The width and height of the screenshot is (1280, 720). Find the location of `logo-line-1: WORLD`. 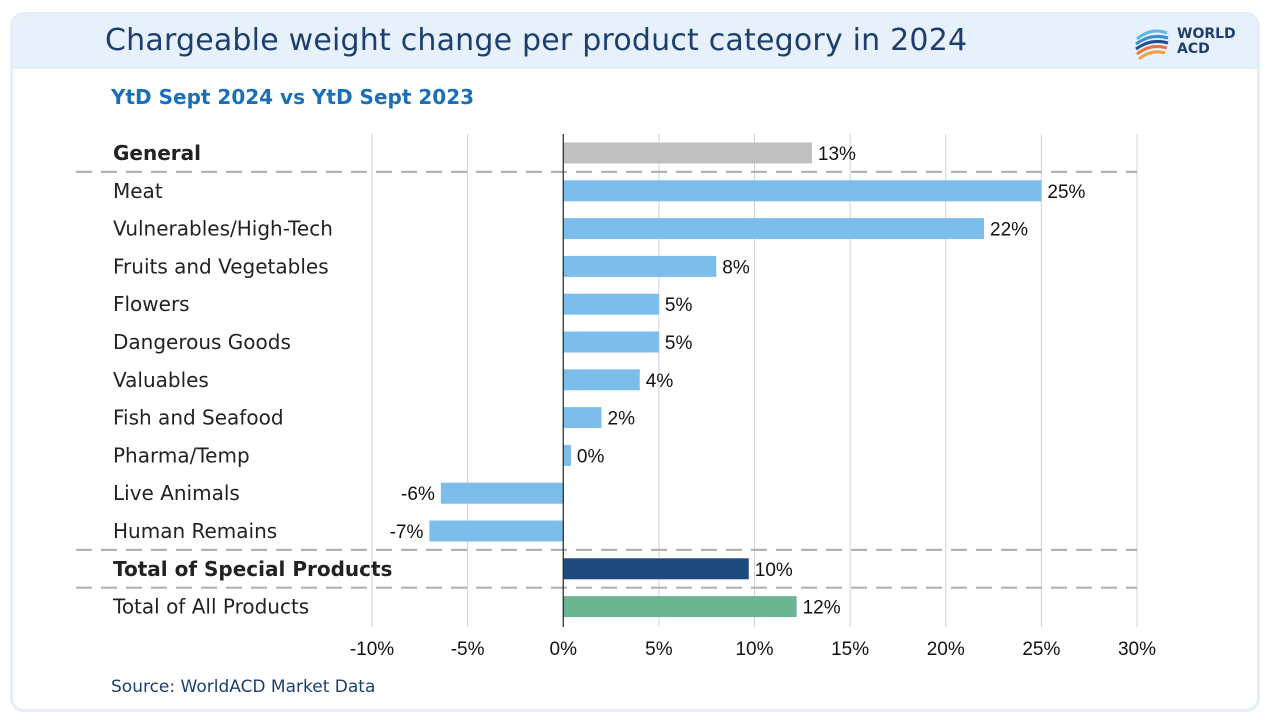

logo-line-1: WORLD is located at coordinates (1206, 34).